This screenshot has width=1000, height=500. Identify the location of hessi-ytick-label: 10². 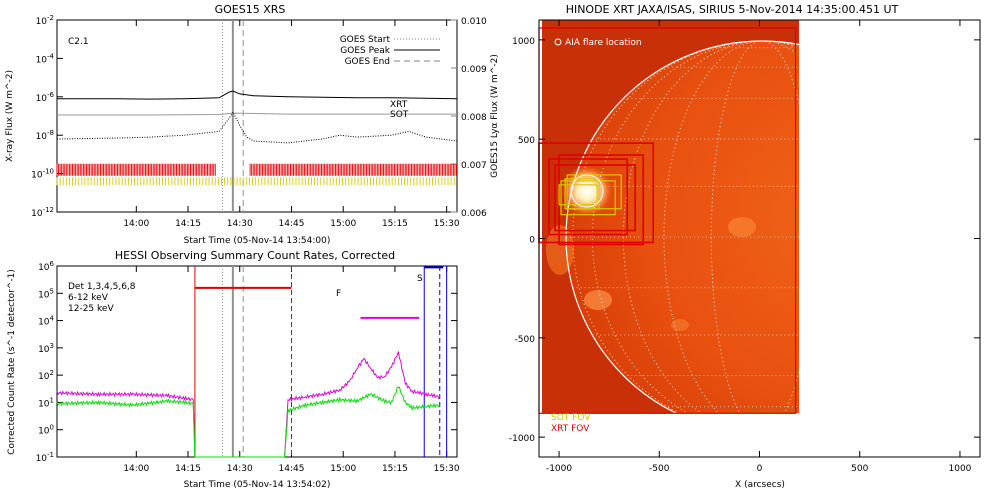
(46, 375).